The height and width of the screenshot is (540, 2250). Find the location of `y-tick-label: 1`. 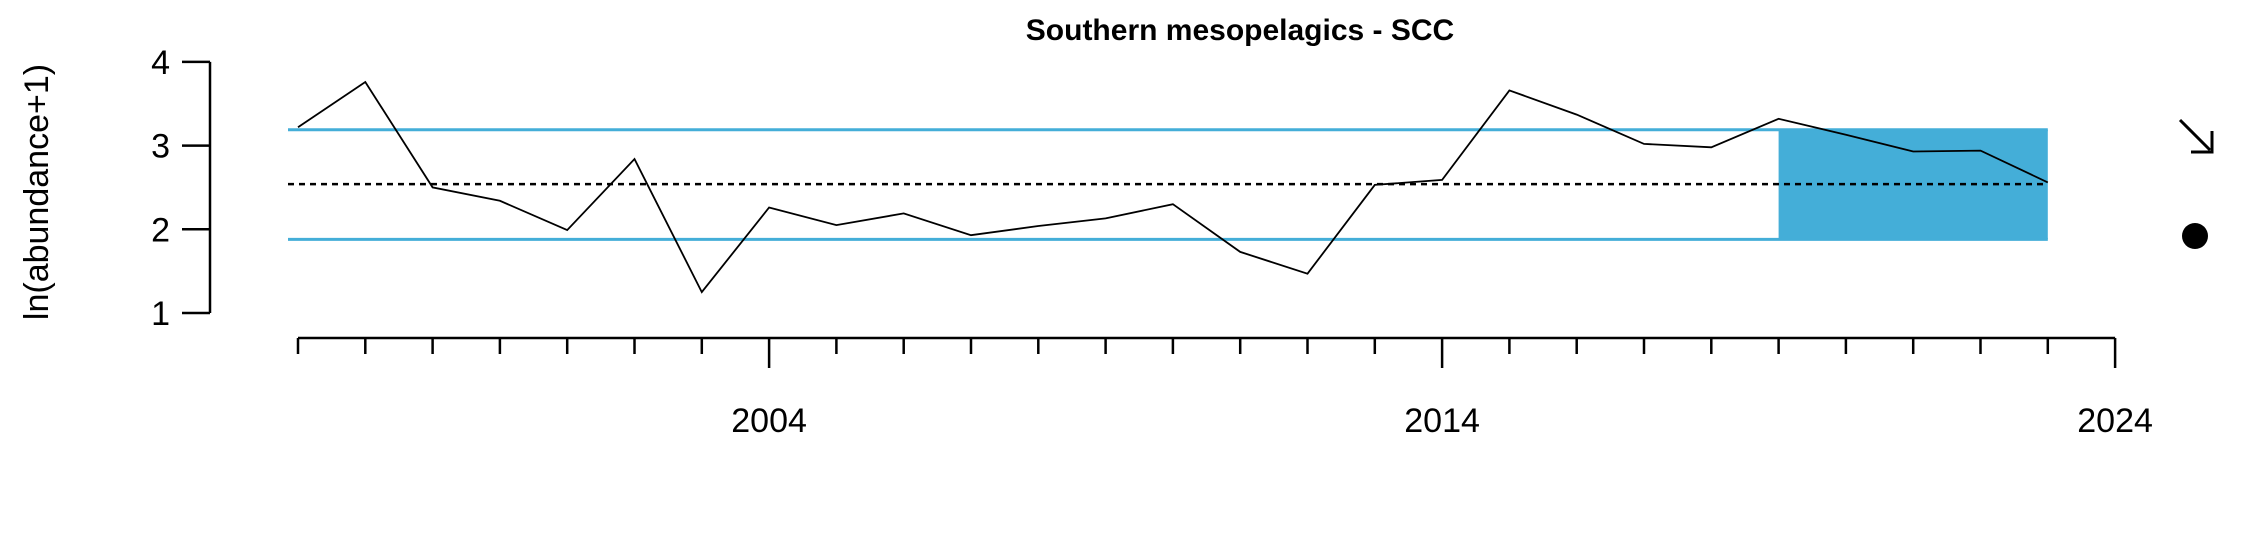

y-tick-label: 1 is located at coordinates (160, 314).